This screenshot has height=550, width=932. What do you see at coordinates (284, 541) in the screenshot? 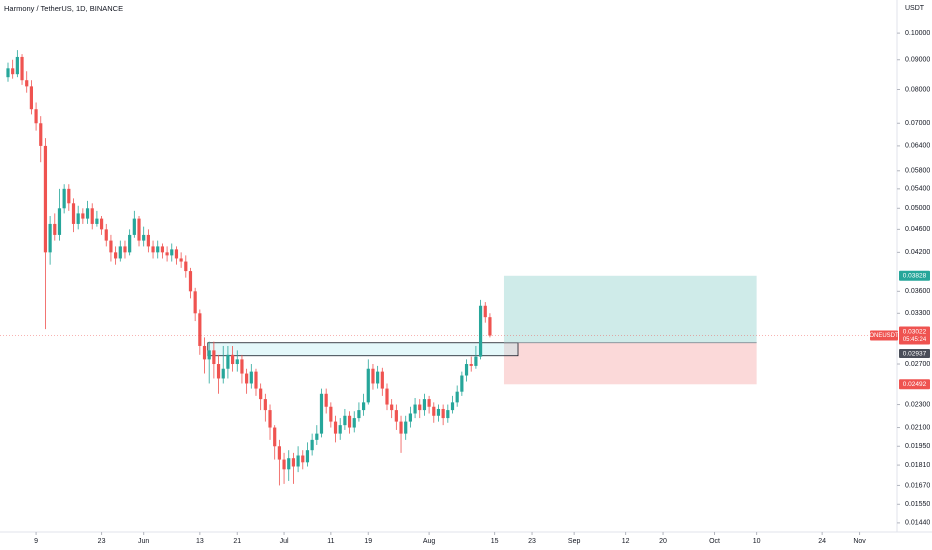
I see `x-tick-label: Jul` at bounding box center [284, 541].